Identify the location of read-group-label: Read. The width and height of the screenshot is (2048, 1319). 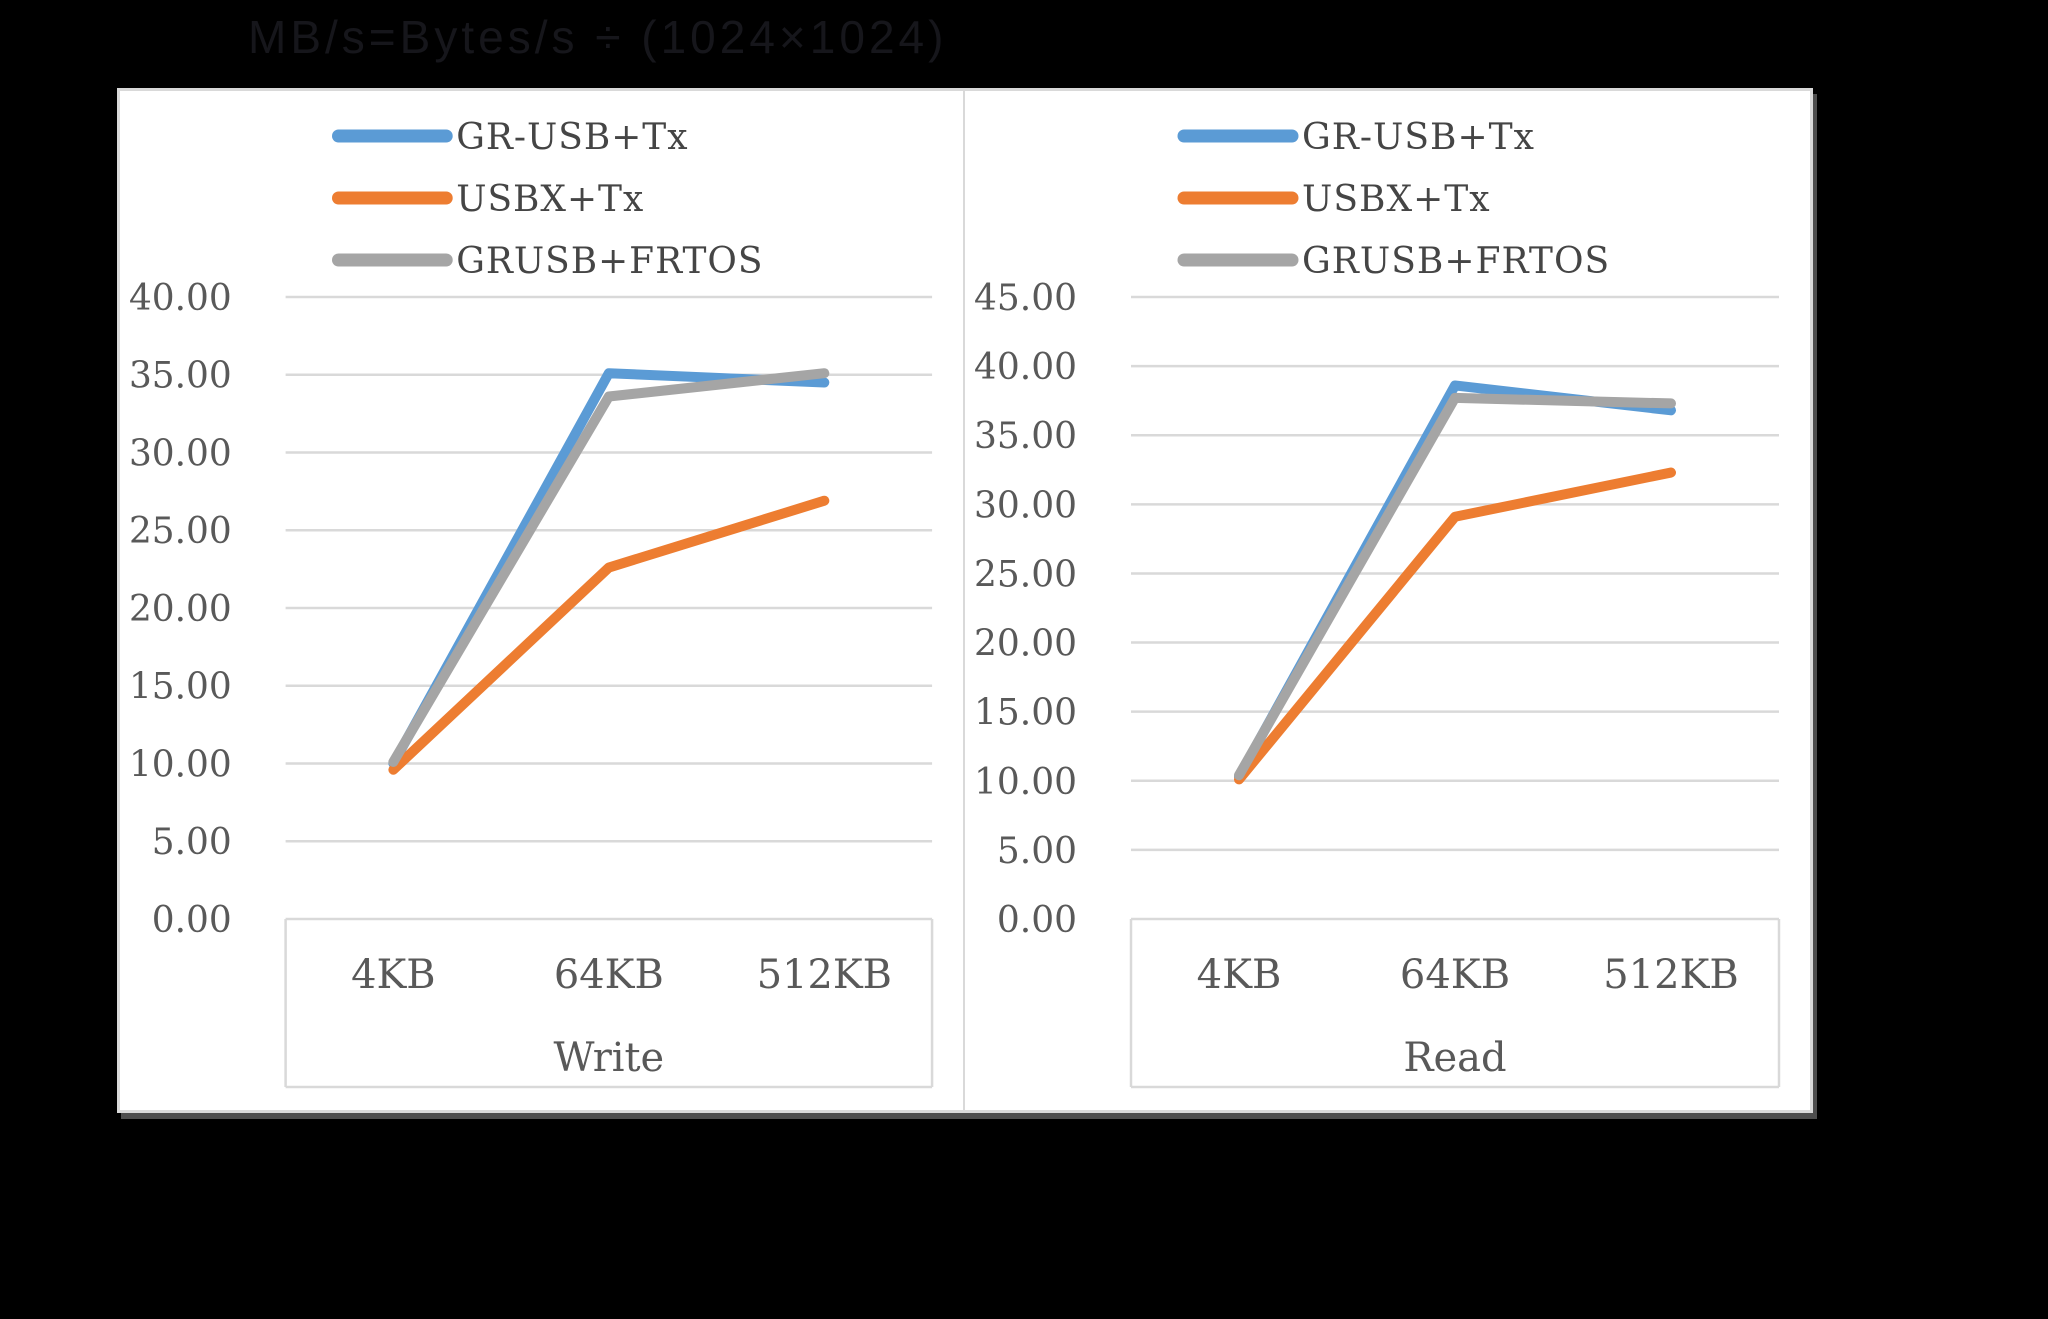
(1454, 1058).